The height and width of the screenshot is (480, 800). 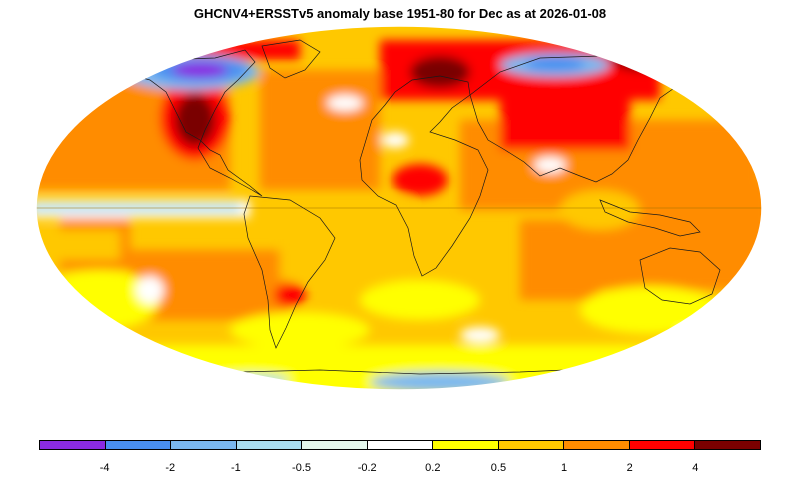 I want to click on indonesia-outline, so click(x=650, y=218).